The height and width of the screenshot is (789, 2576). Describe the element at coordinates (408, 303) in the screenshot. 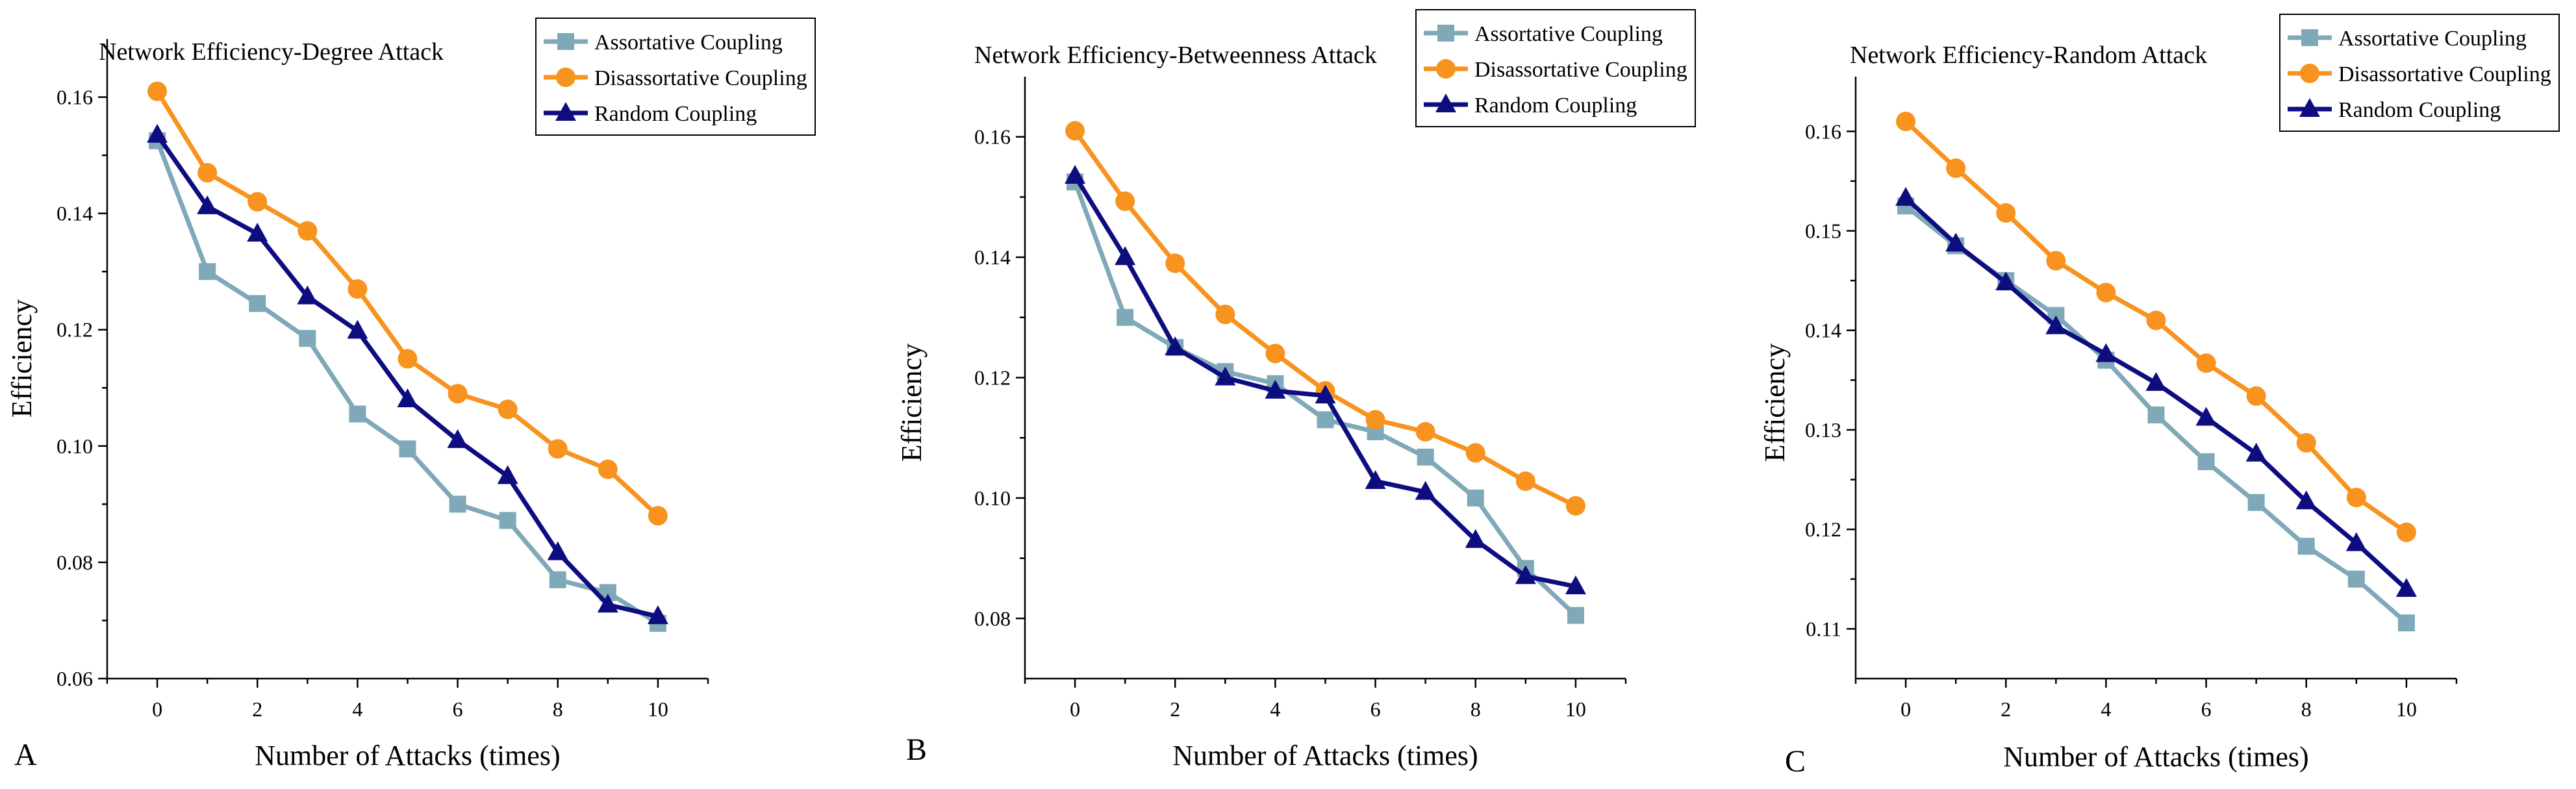

I see `series-disassortative` at that location.